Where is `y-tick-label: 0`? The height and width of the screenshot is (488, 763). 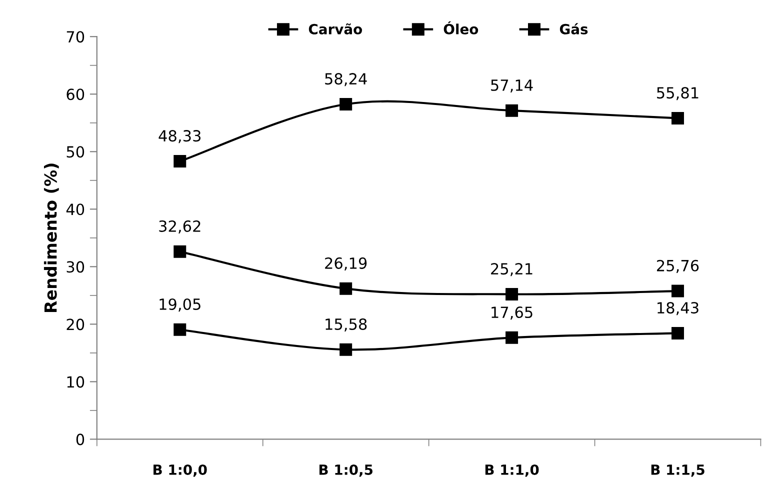 y-tick-label: 0 is located at coordinates (80, 440).